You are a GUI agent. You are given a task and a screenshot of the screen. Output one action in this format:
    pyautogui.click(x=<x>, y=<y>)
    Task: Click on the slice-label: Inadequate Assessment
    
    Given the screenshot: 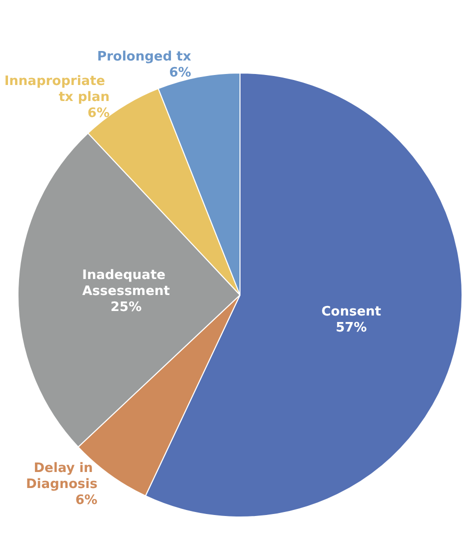 What is the action you would take?
    pyautogui.click(x=126, y=283)
    